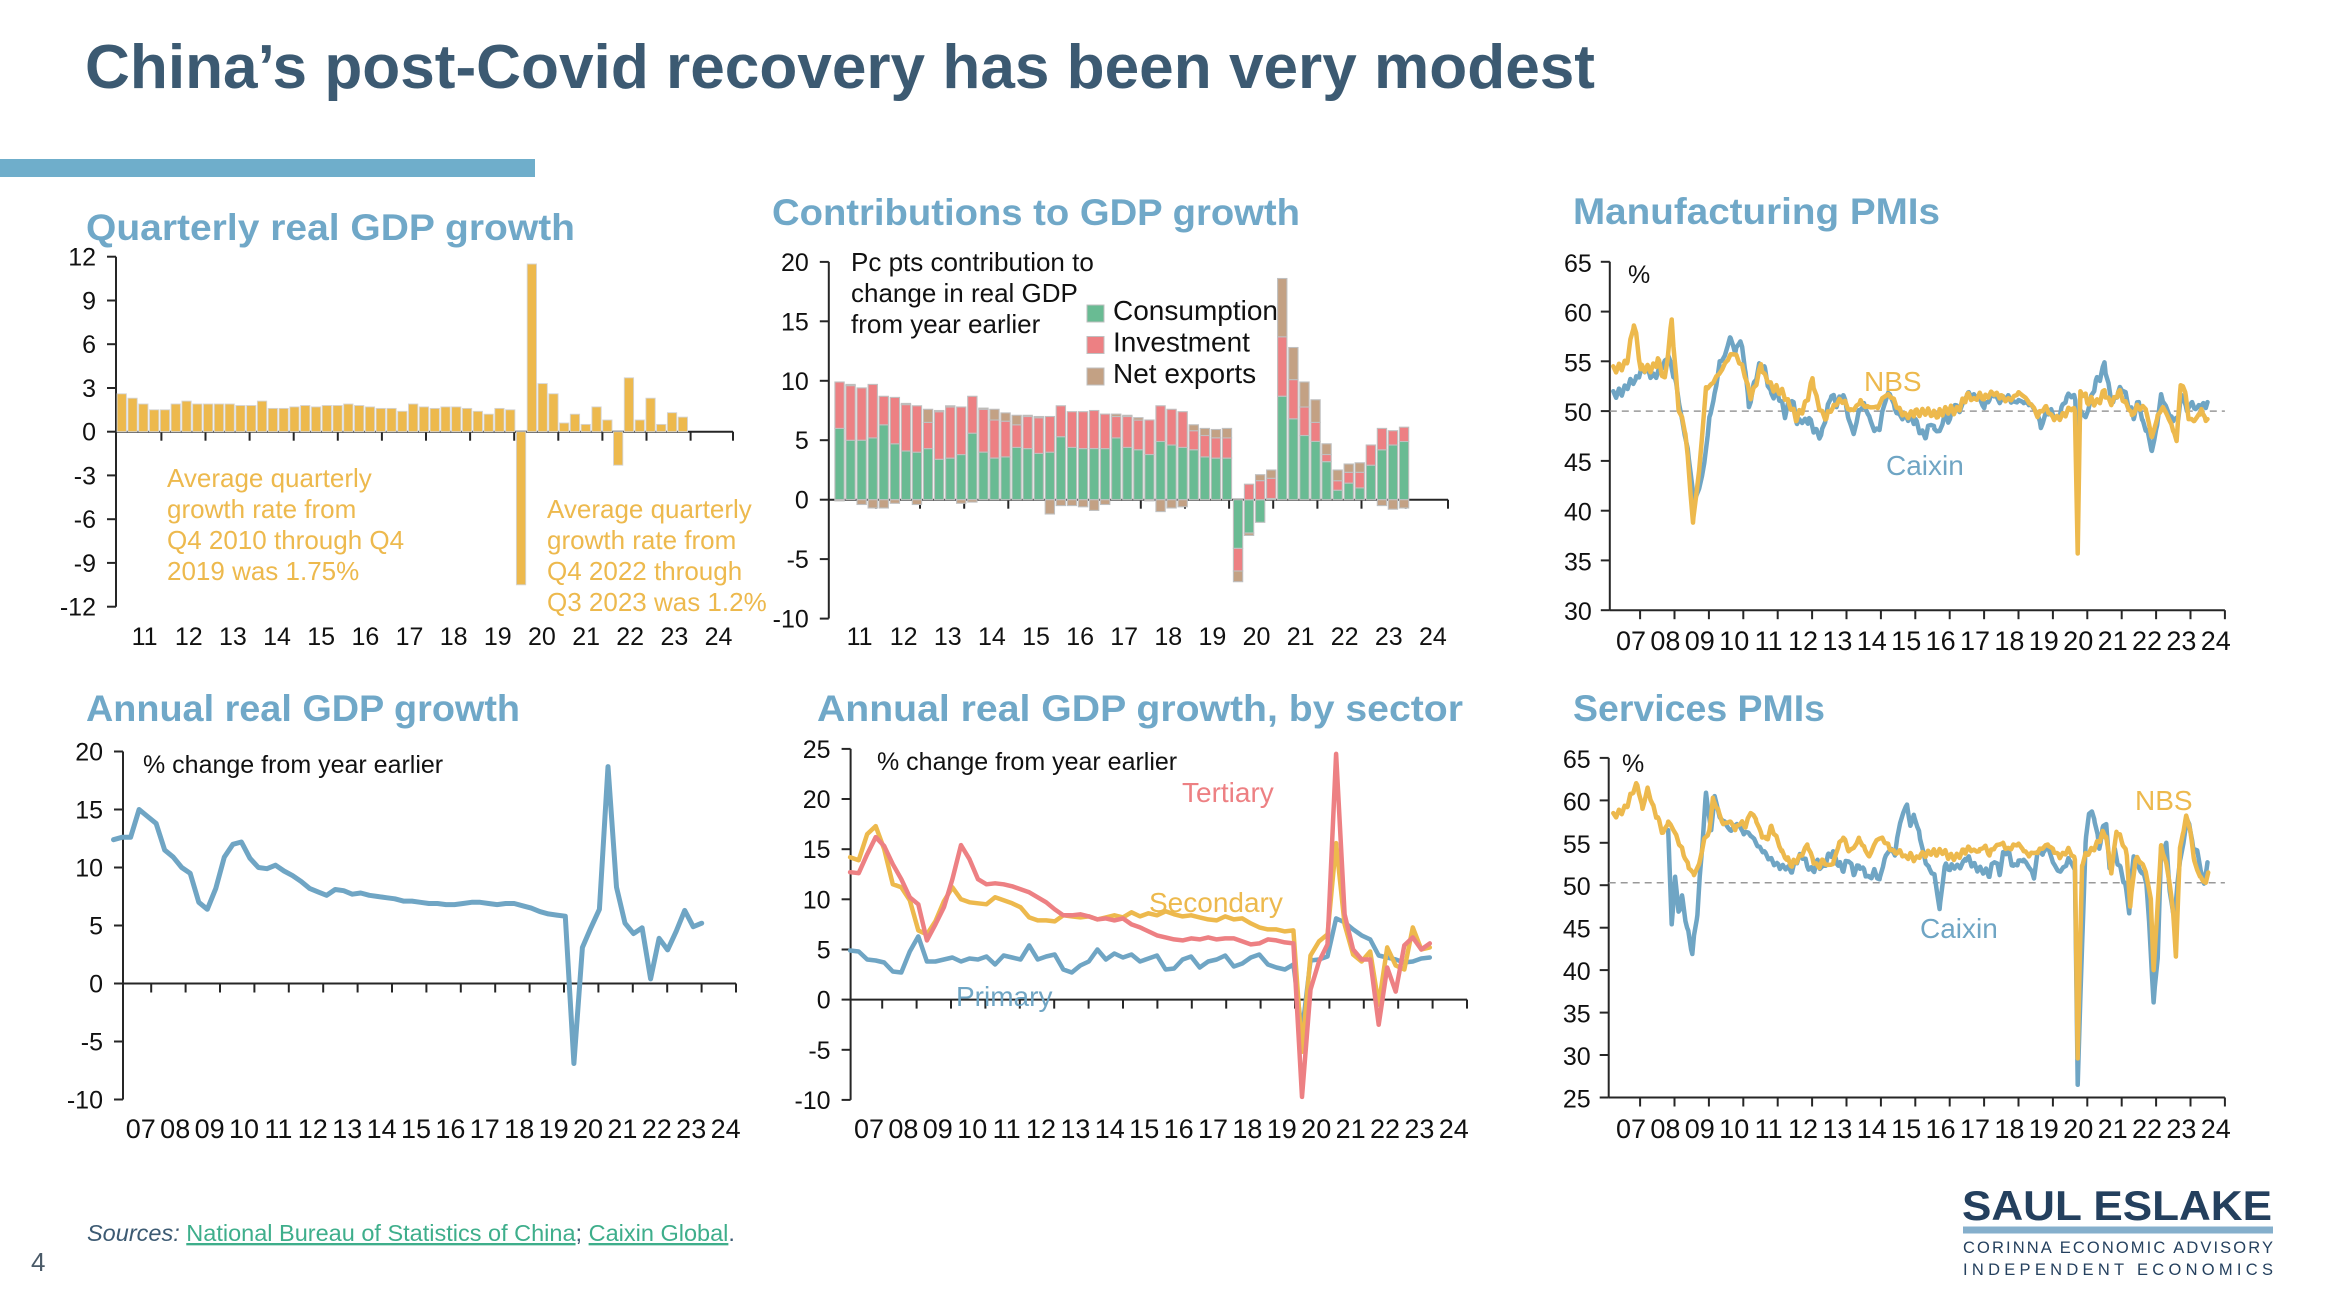 This screenshot has width=2346, height=1298. What do you see at coordinates (78, 608) in the screenshot?
I see `svg-text: -12` at bounding box center [78, 608].